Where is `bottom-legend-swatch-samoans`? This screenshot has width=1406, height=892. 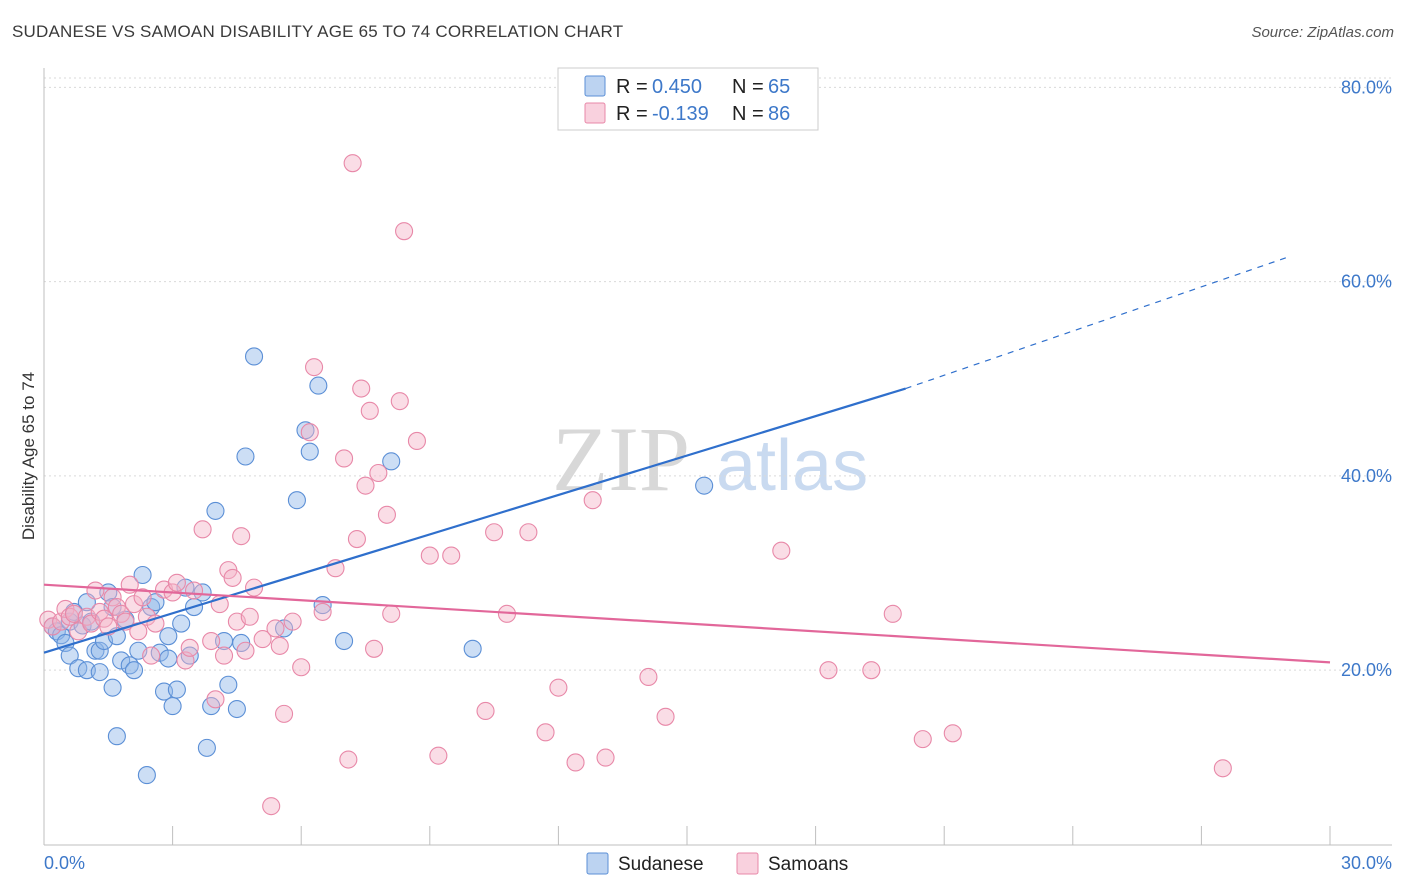
bottom-legend-swatch-samoans is located at coordinates (747, 863).